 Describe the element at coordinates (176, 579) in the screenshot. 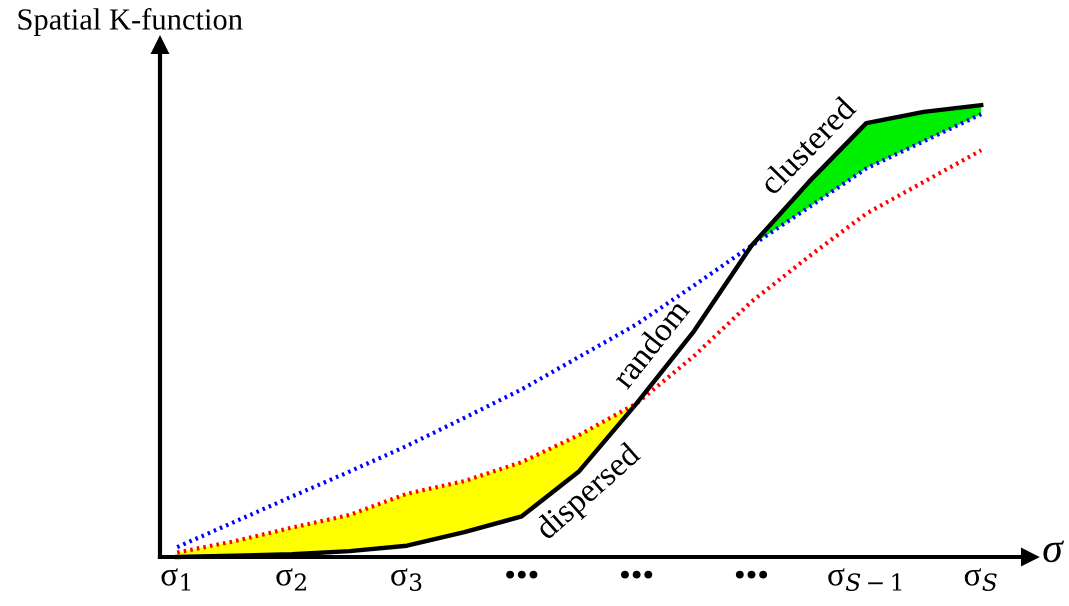

I see `x-tick-label: σ$_{1}$` at that location.